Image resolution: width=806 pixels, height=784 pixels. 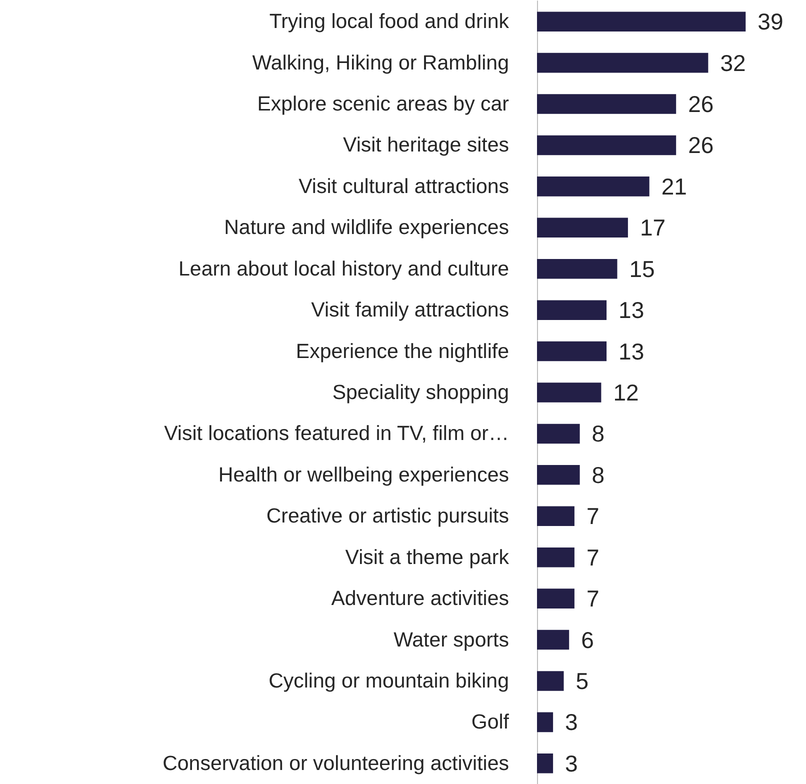 What do you see at coordinates (771, 21) in the screenshot?
I see `data-label: 39` at bounding box center [771, 21].